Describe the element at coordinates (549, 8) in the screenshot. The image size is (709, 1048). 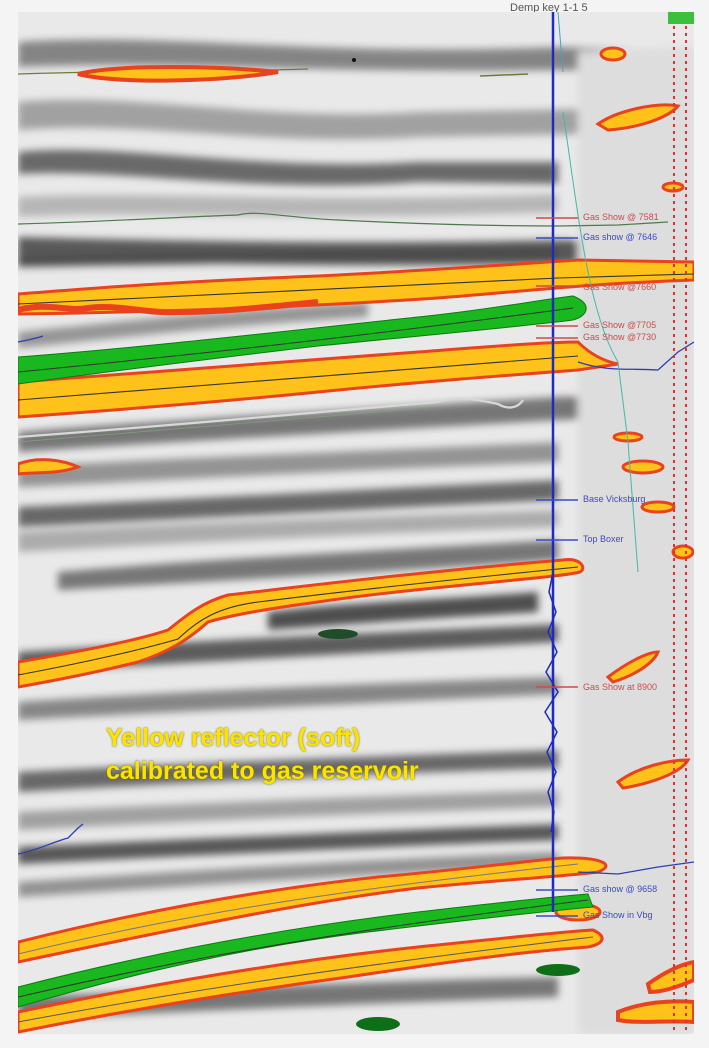
I see `well-title: Demp key 1-1 5` at that location.